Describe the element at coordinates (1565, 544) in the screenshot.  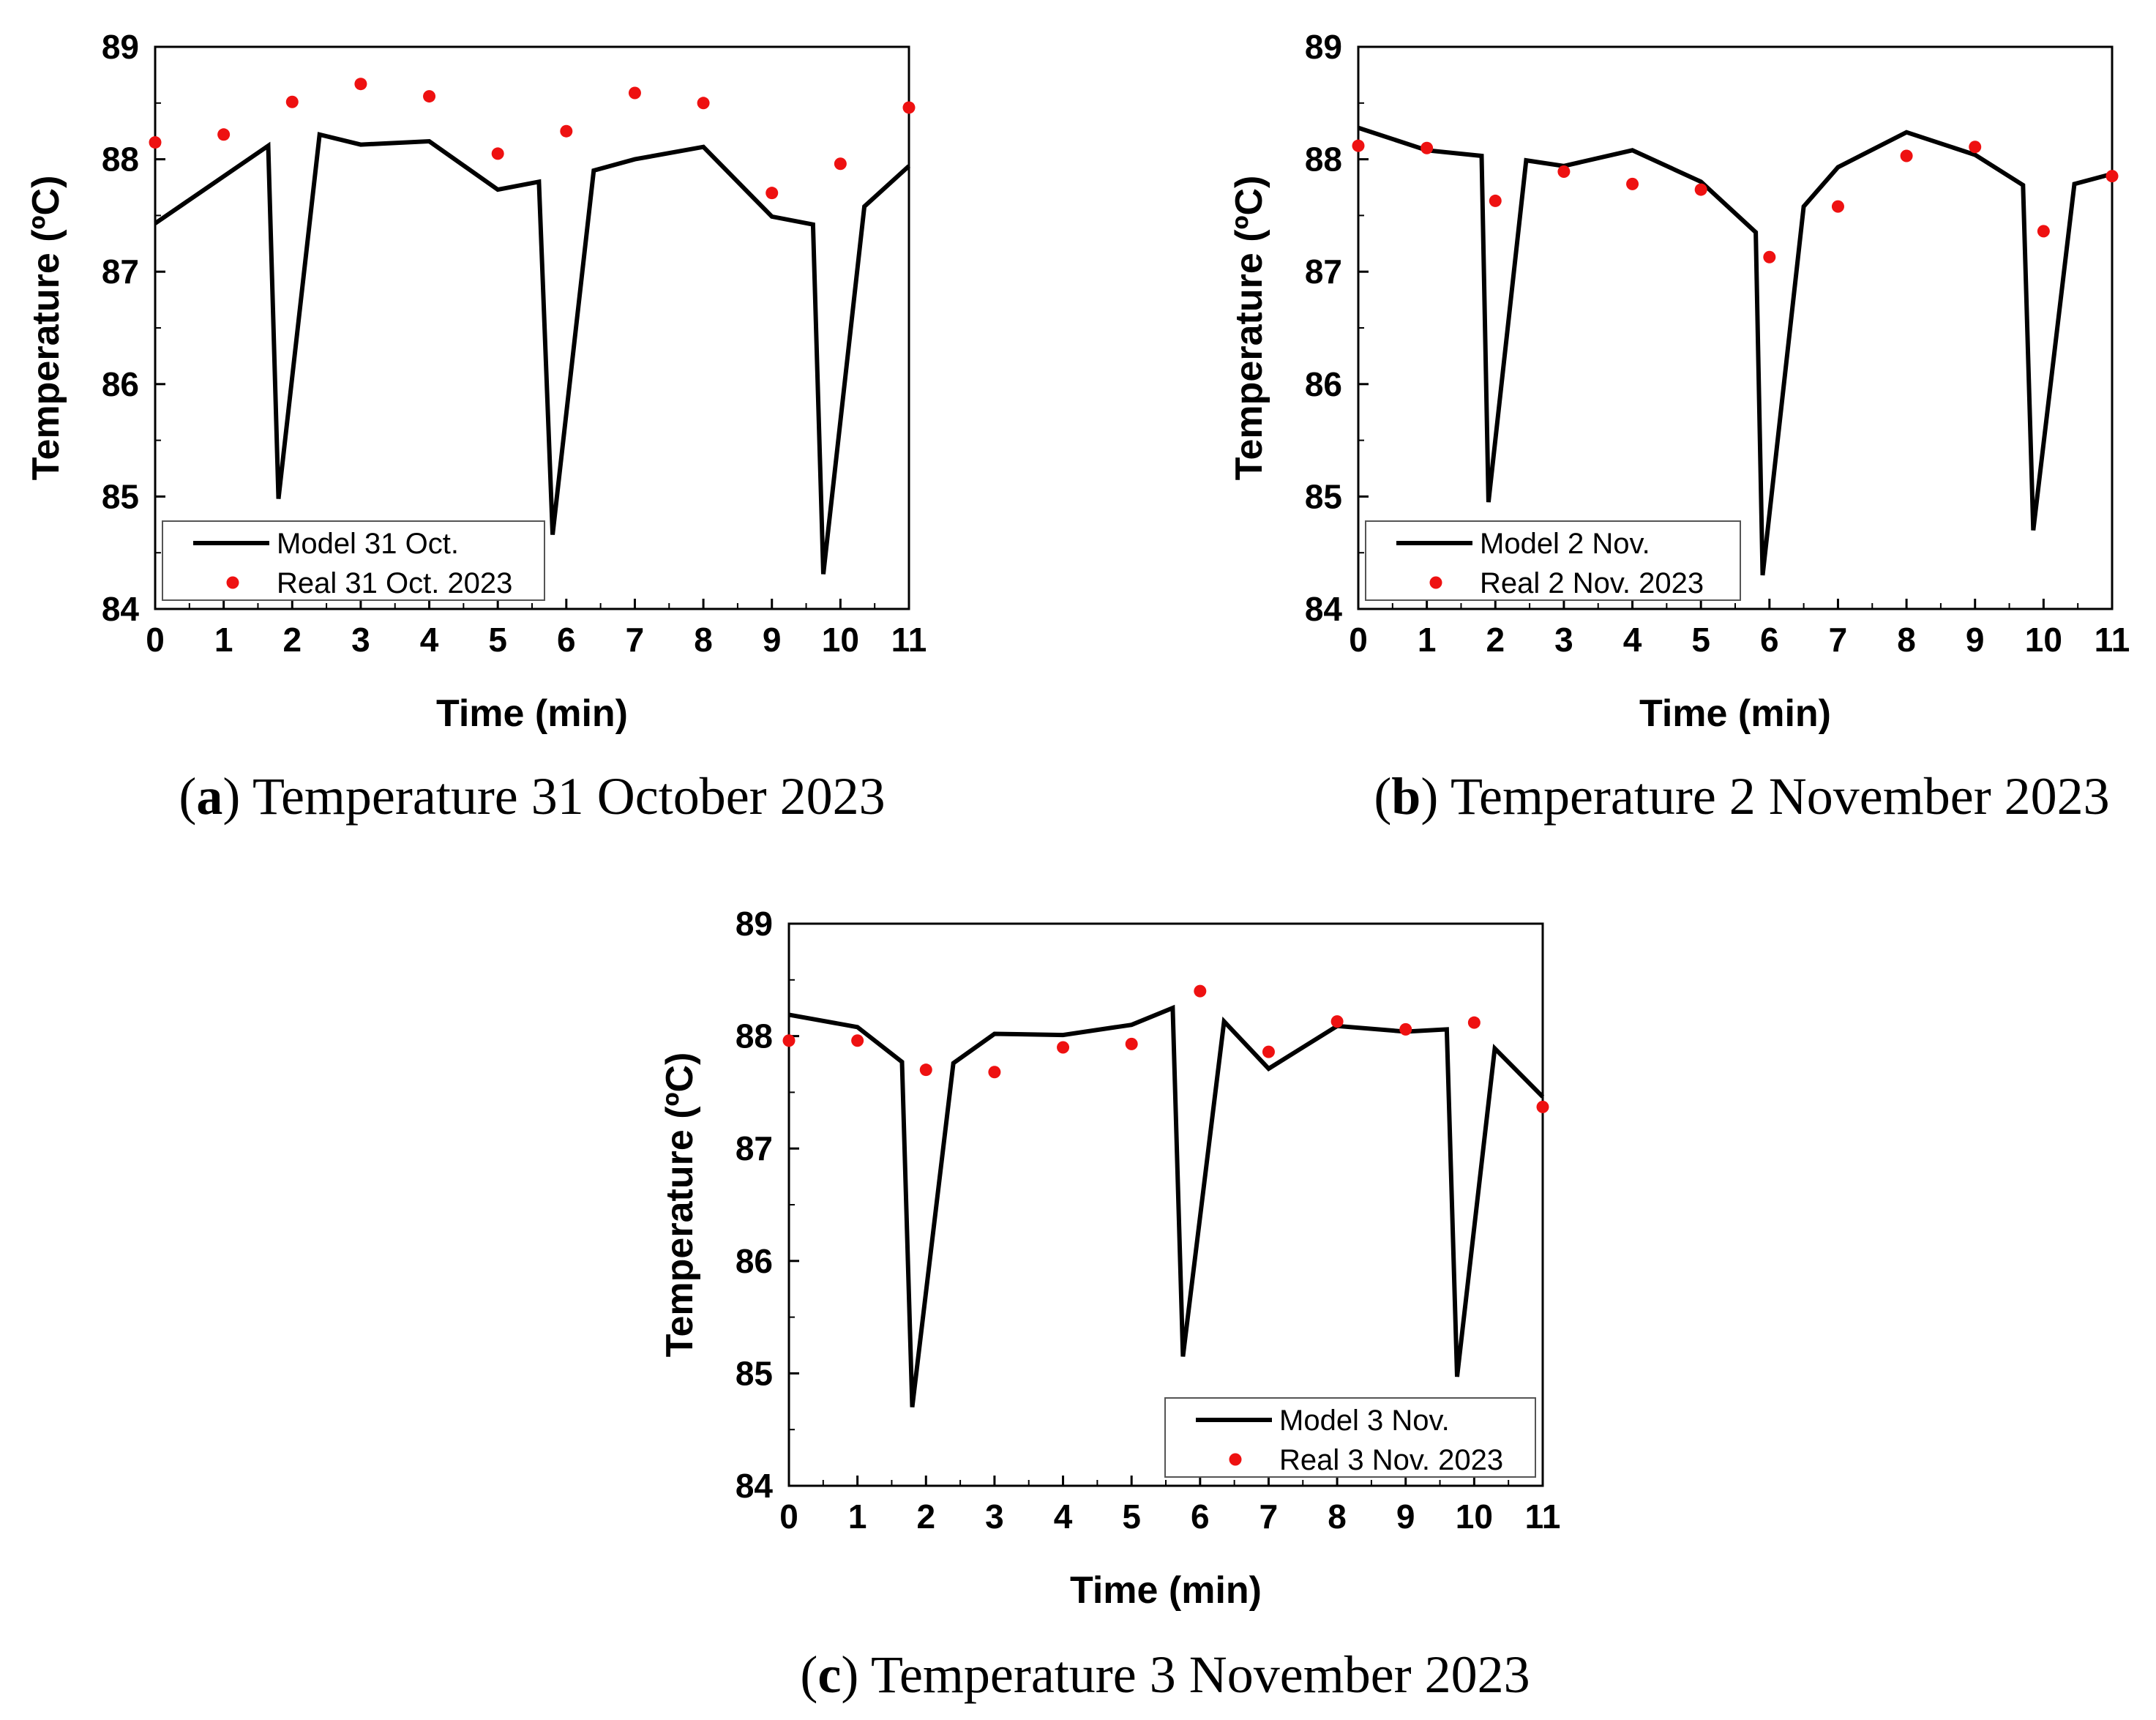
I see `legend-label: Model 2 Nov.` at that location.